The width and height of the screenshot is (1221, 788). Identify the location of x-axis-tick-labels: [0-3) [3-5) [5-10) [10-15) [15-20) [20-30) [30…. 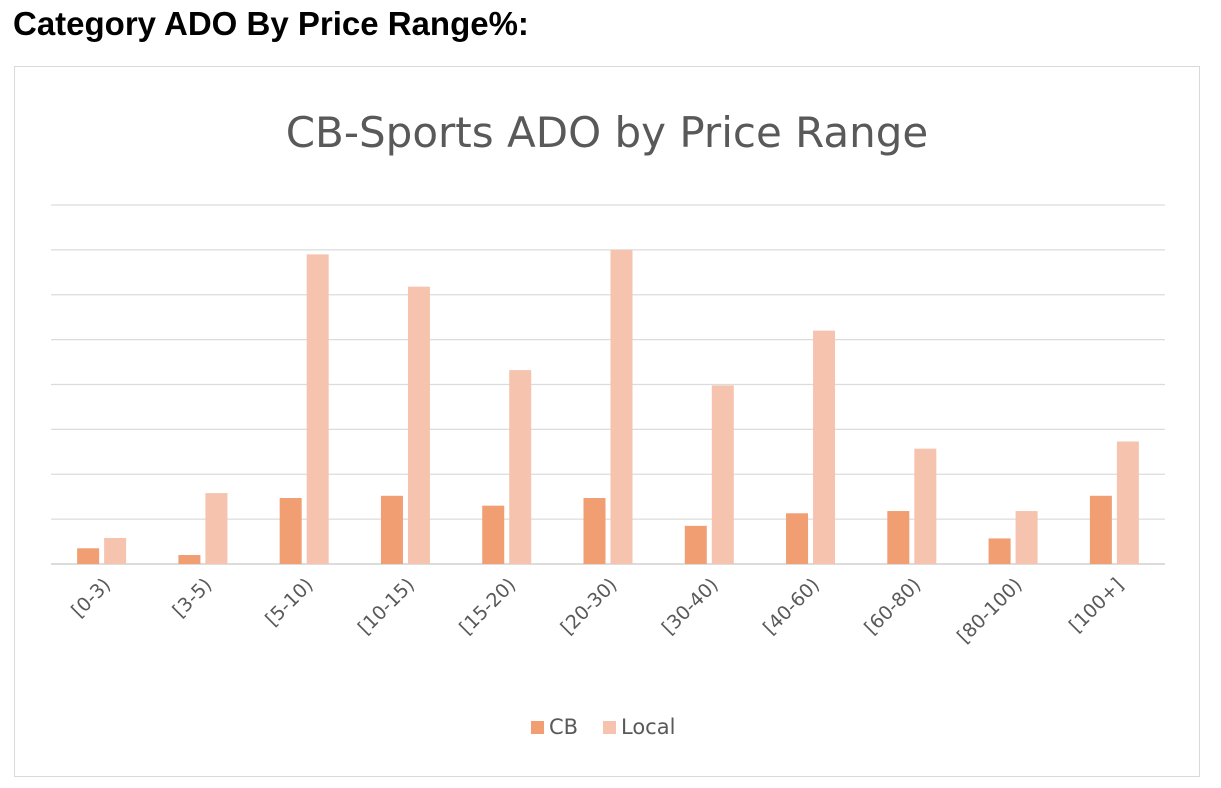
(597, 611).